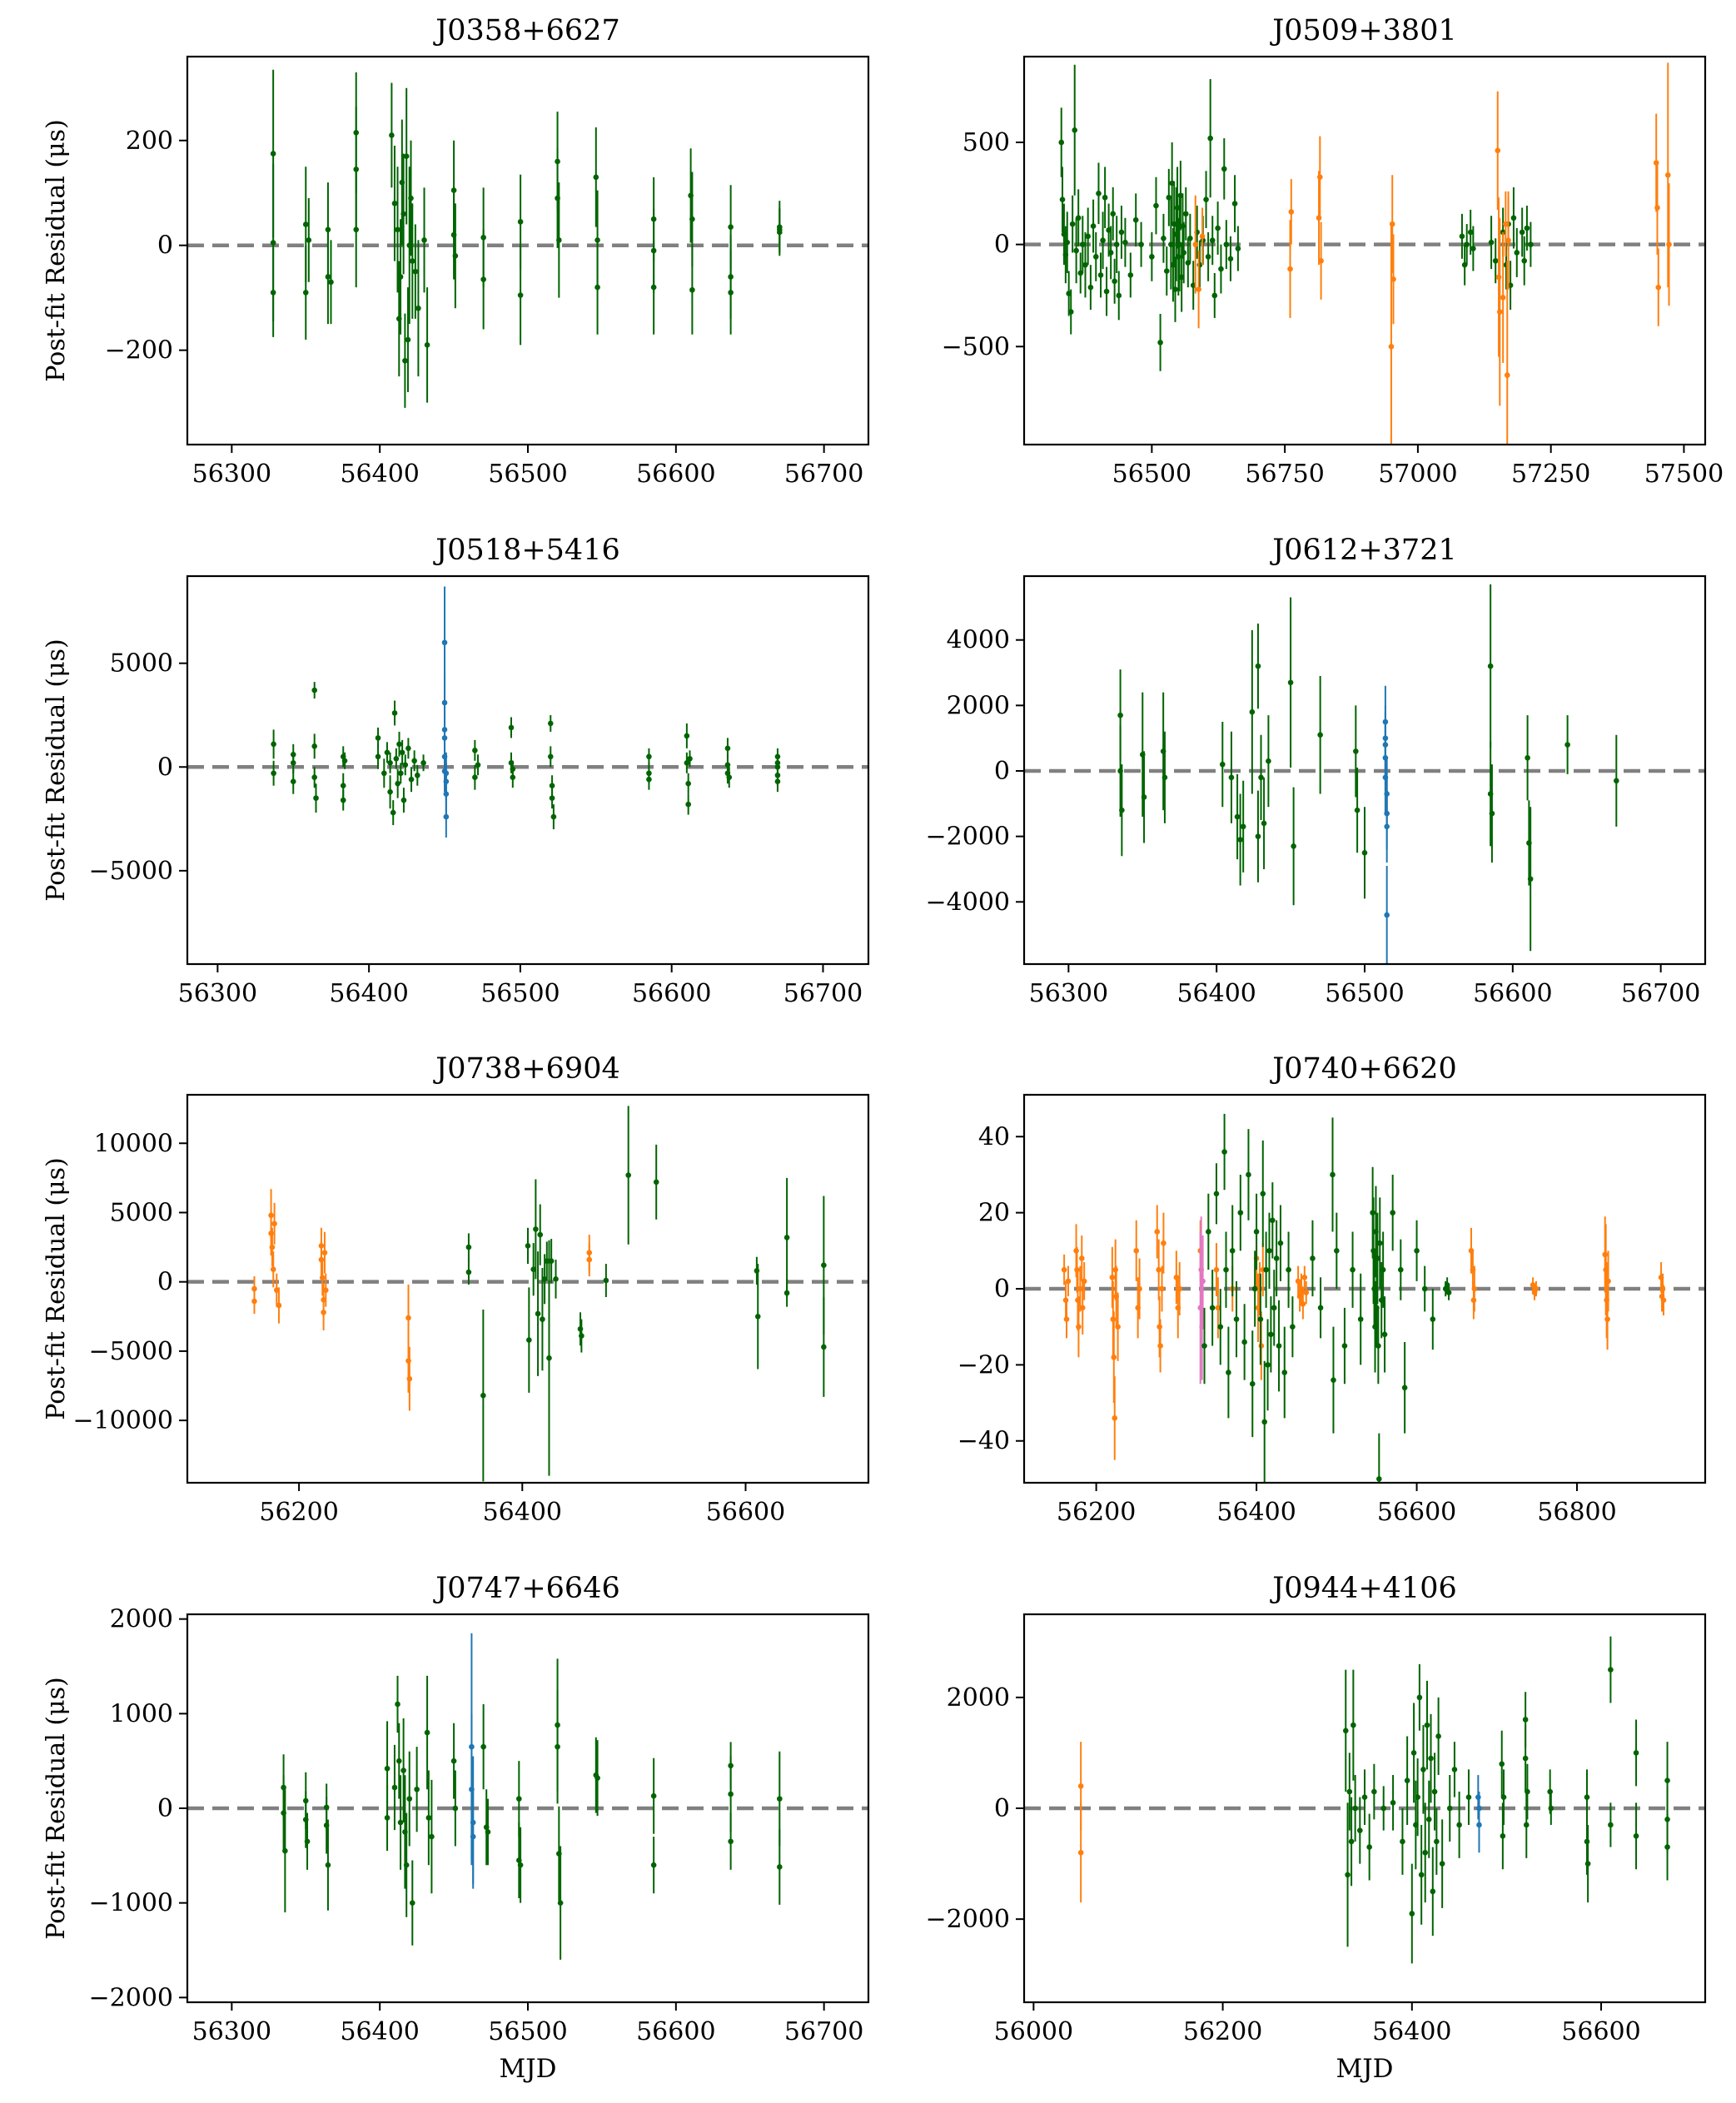  Describe the element at coordinates (1660, 993) in the screenshot. I see `x-tick-label: 56700` at that location.